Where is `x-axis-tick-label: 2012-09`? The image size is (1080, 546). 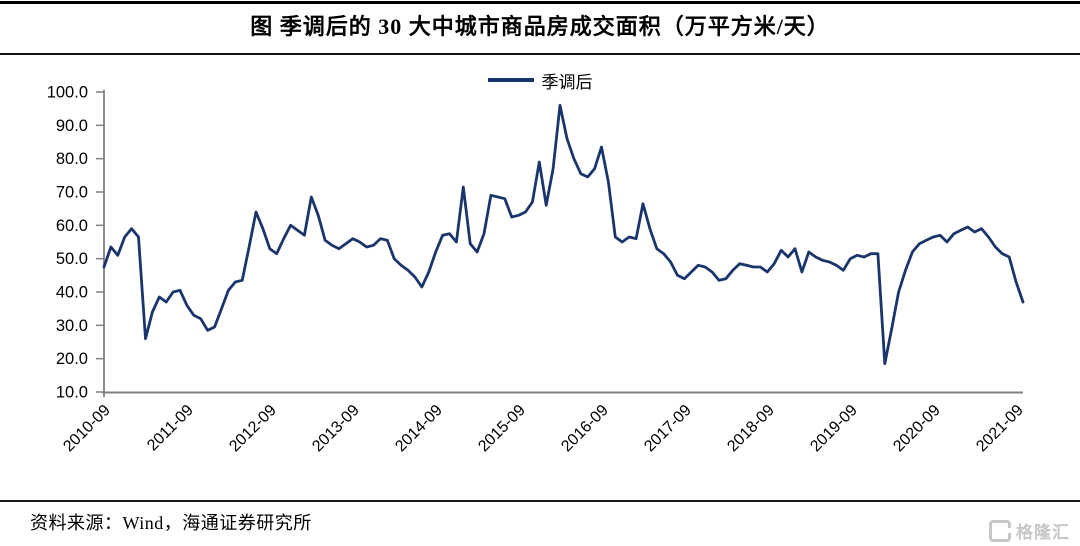 x-axis-tick-label: 2012-09 is located at coordinates (253, 429).